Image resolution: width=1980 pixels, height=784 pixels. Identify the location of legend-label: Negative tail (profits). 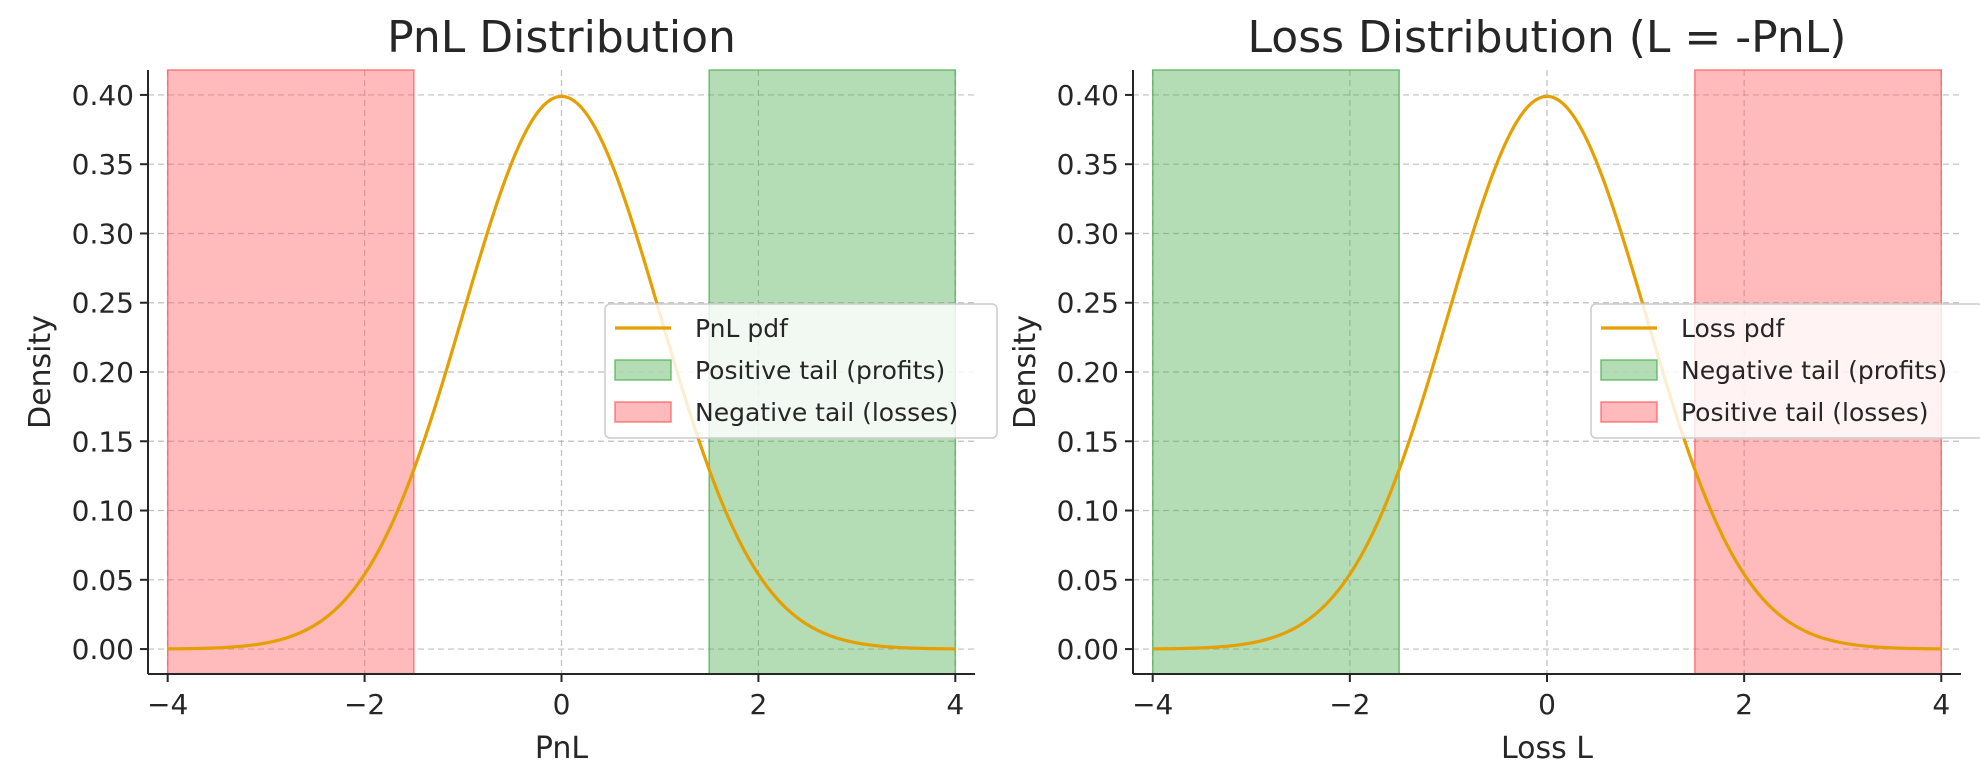
(1814, 370).